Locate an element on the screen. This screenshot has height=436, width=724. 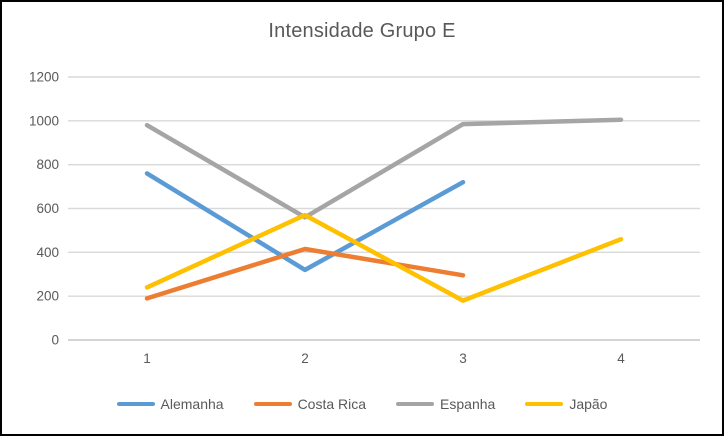
legend-line-espanha-icon is located at coordinates (415, 404).